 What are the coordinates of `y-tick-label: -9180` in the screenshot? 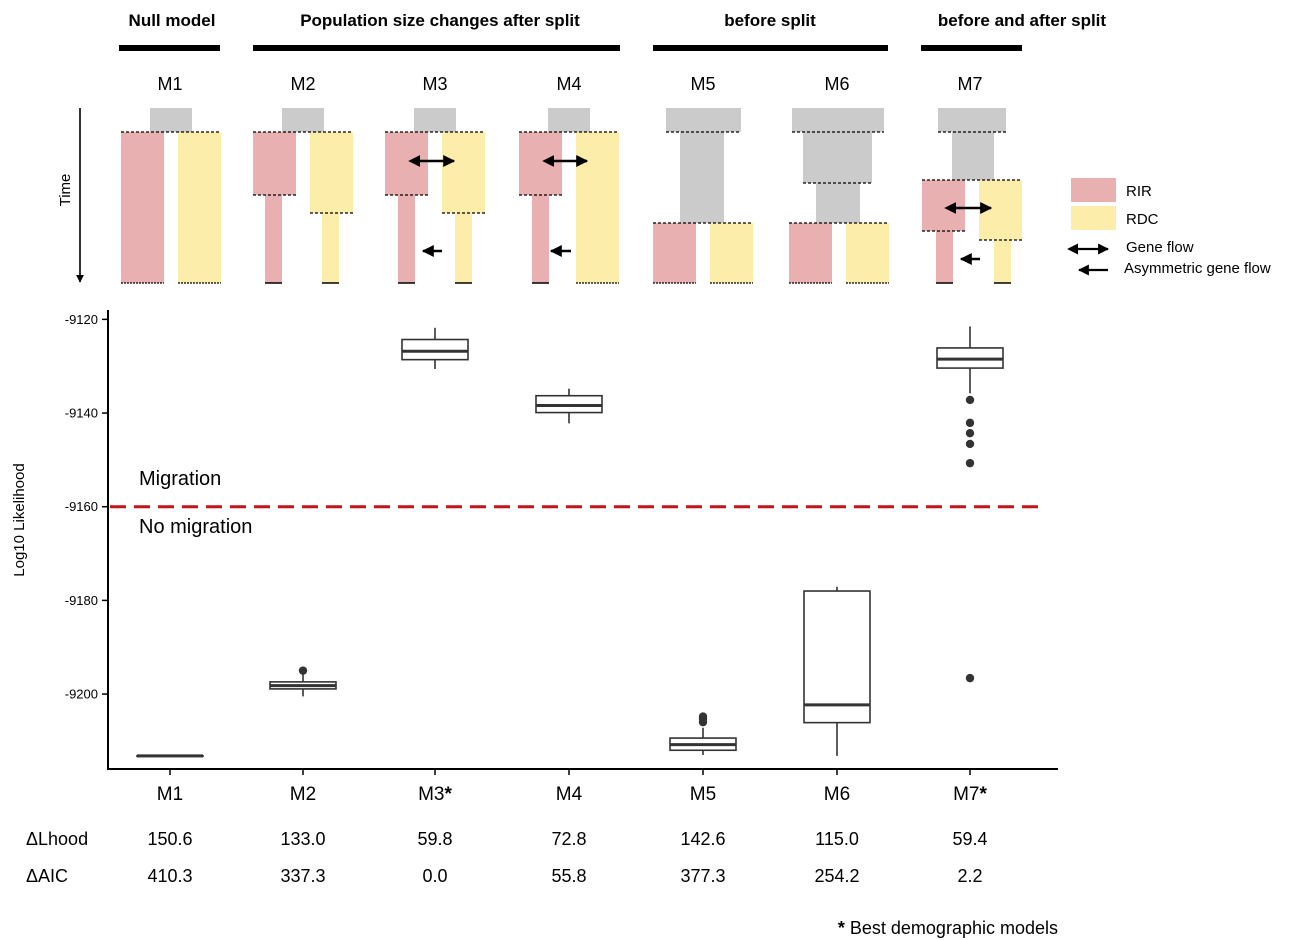 It's located at (81, 600).